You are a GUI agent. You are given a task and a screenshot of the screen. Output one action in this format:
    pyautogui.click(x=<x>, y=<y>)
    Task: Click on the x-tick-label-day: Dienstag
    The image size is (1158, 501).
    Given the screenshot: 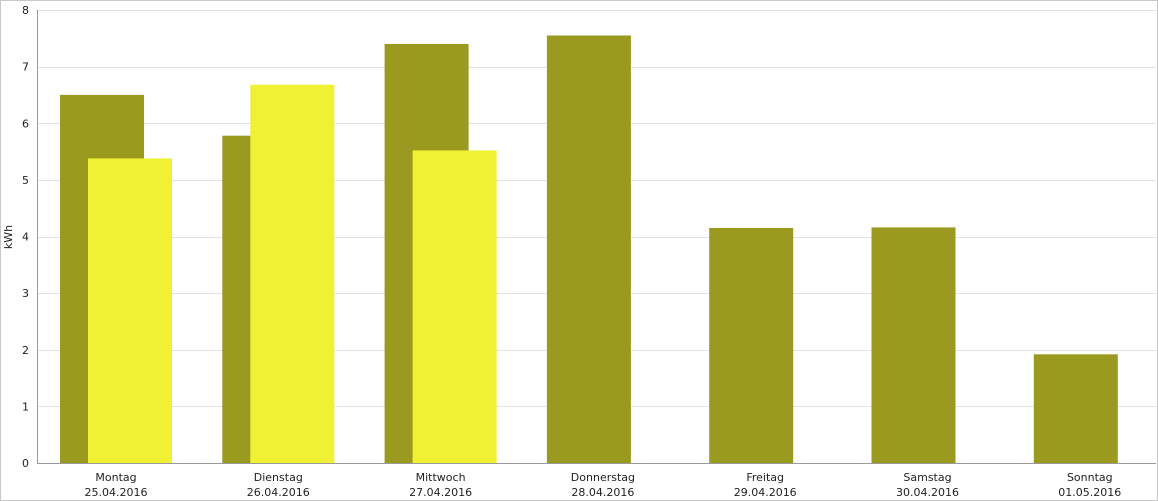 What is the action you would take?
    pyautogui.click(x=278, y=477)
    